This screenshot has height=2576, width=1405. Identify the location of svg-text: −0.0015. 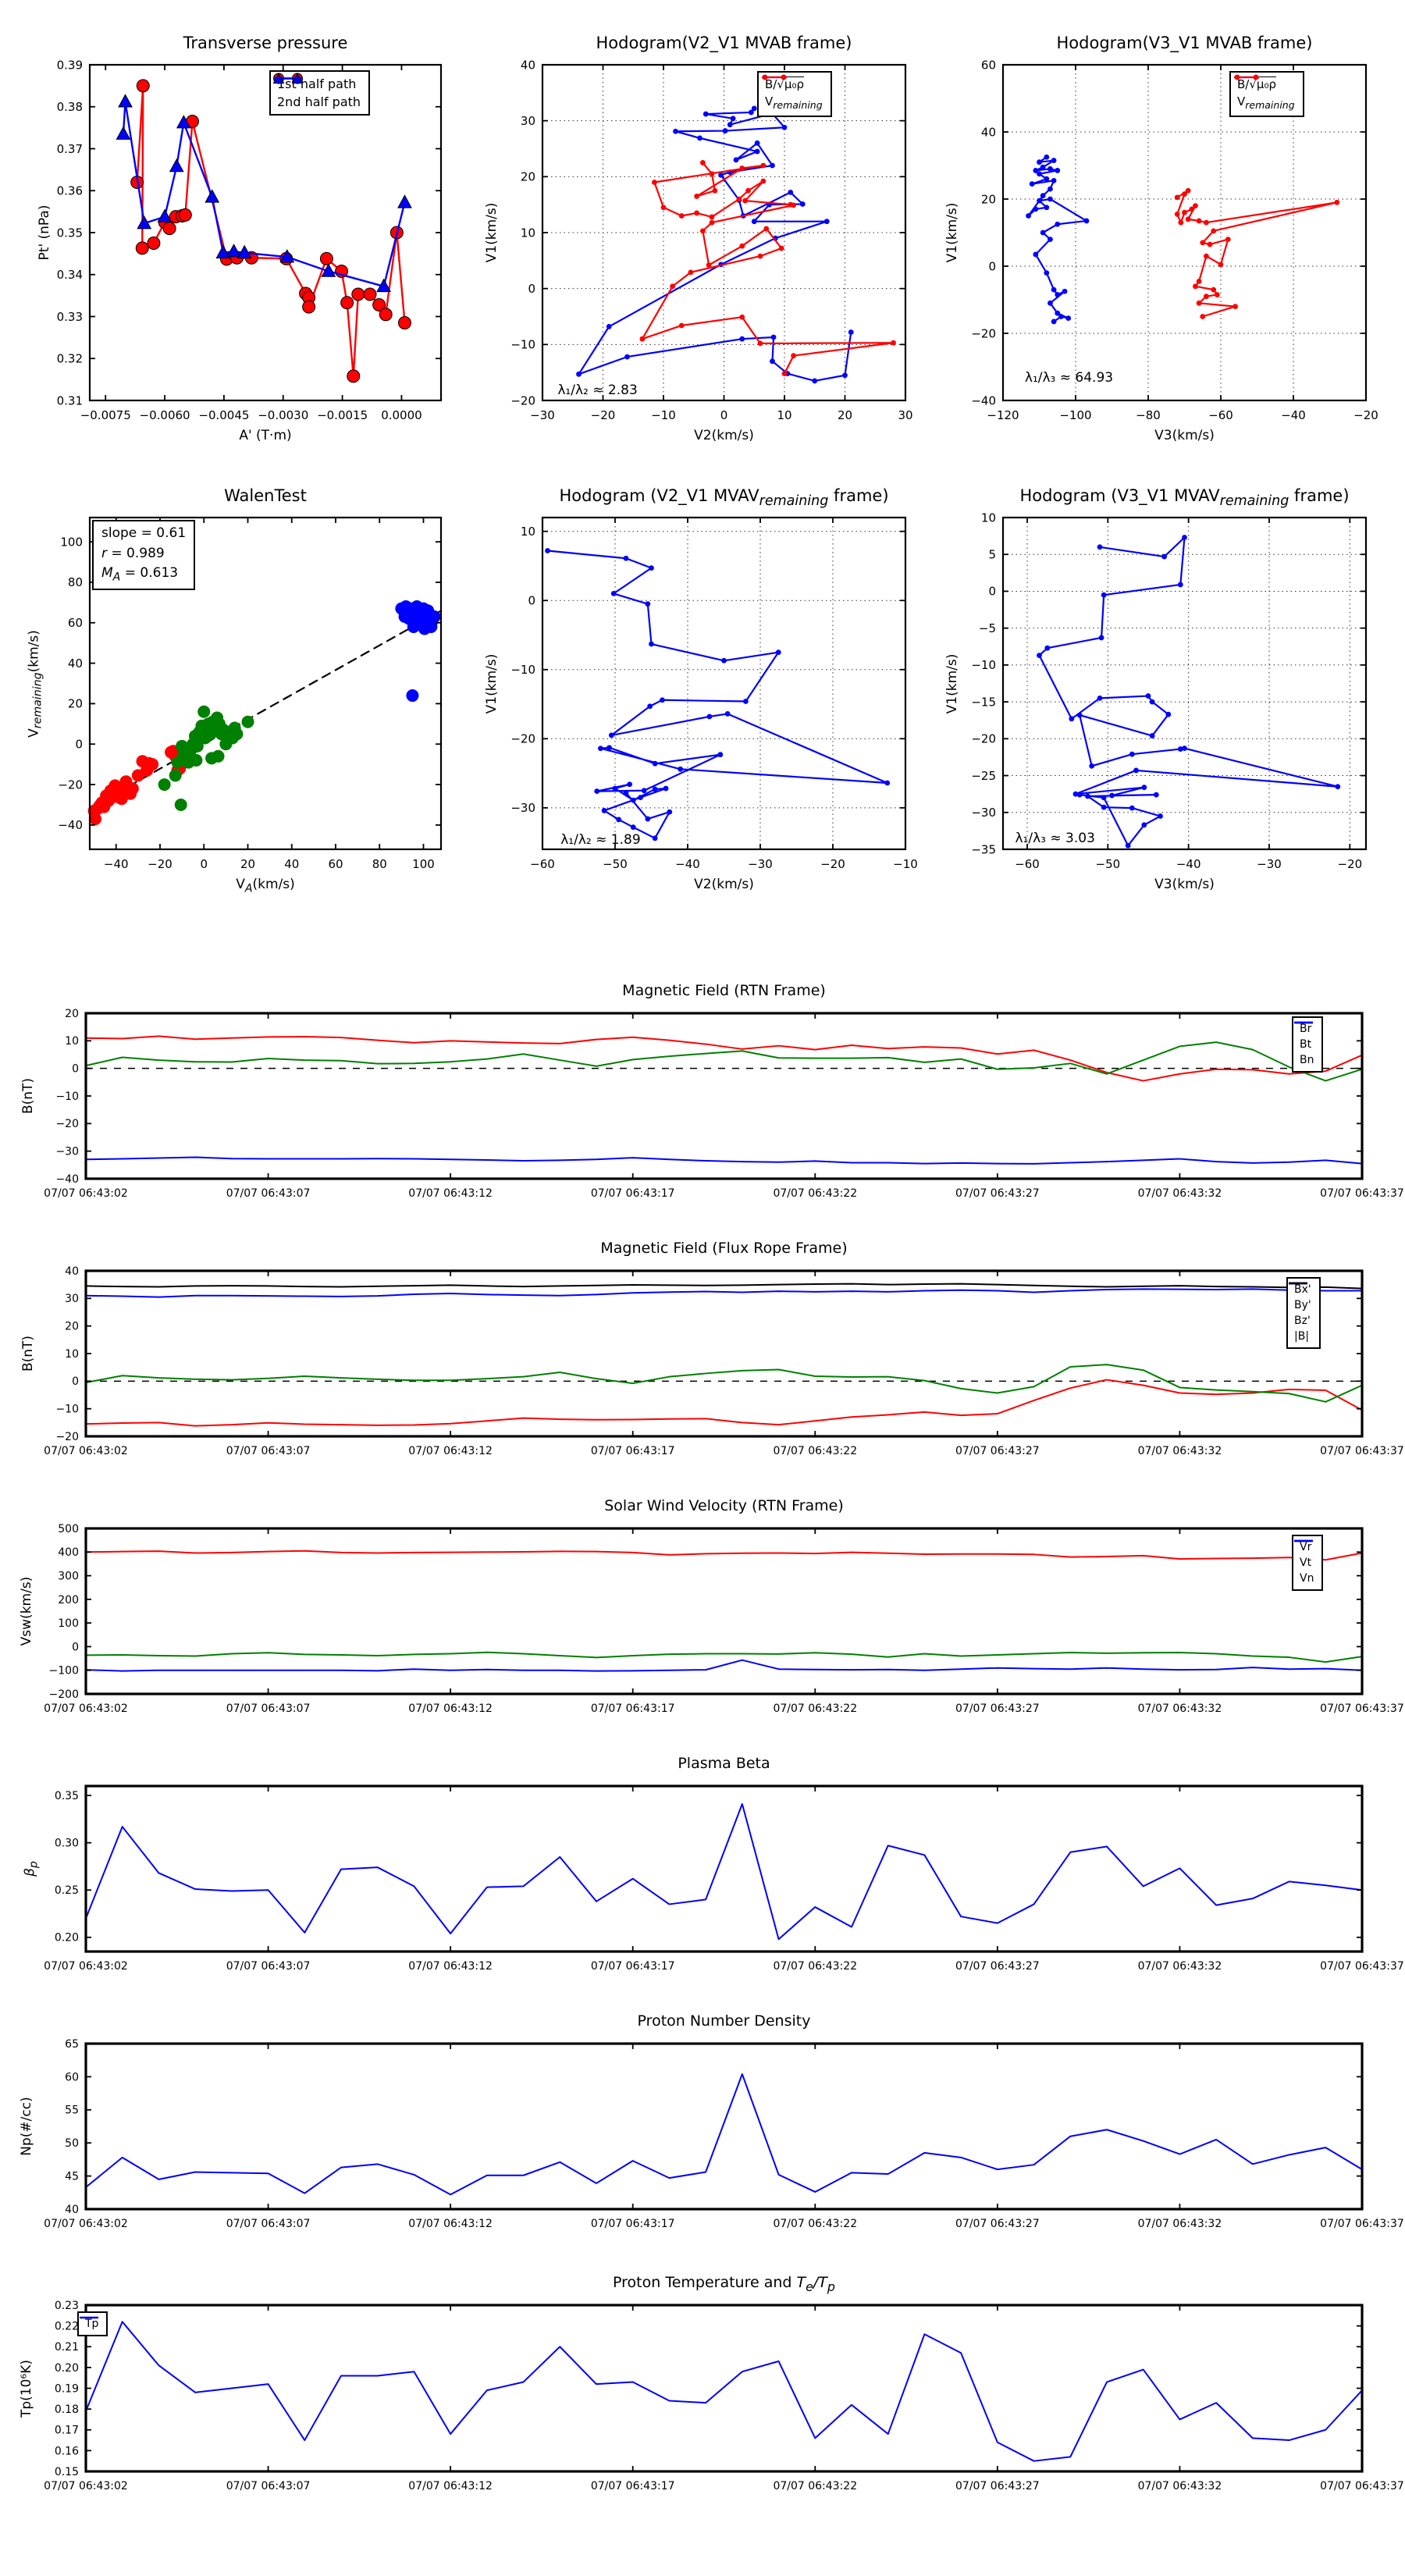
(342, 415).